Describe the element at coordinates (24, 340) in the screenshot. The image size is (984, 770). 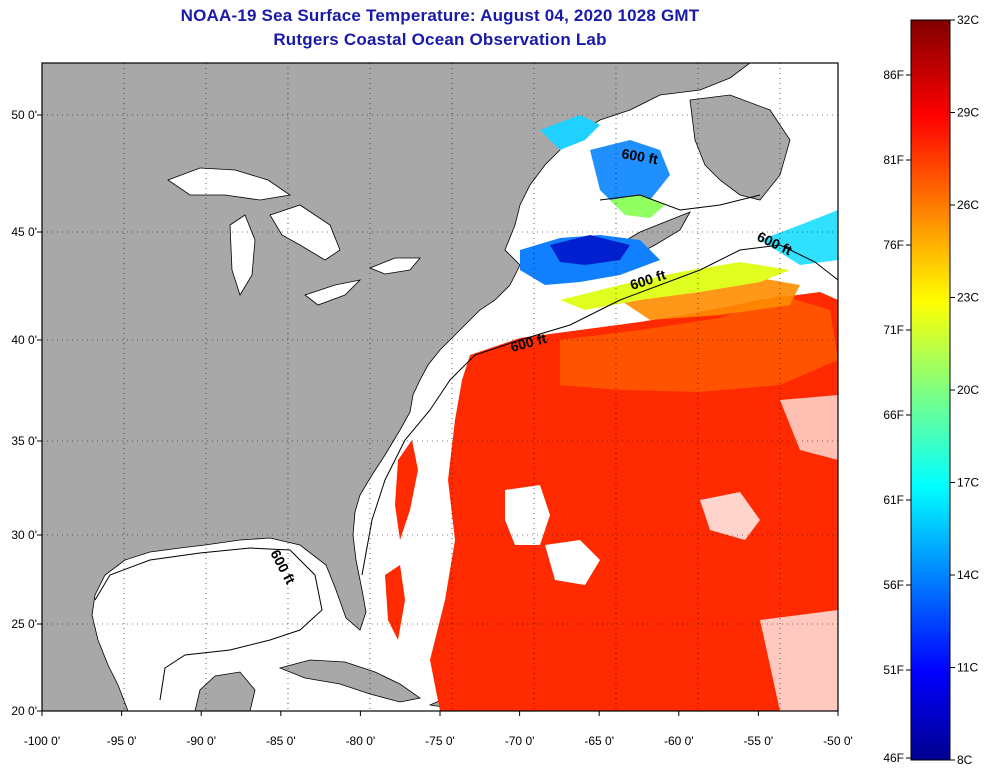
I see `lat-tick-label: 40 0'` at that location.